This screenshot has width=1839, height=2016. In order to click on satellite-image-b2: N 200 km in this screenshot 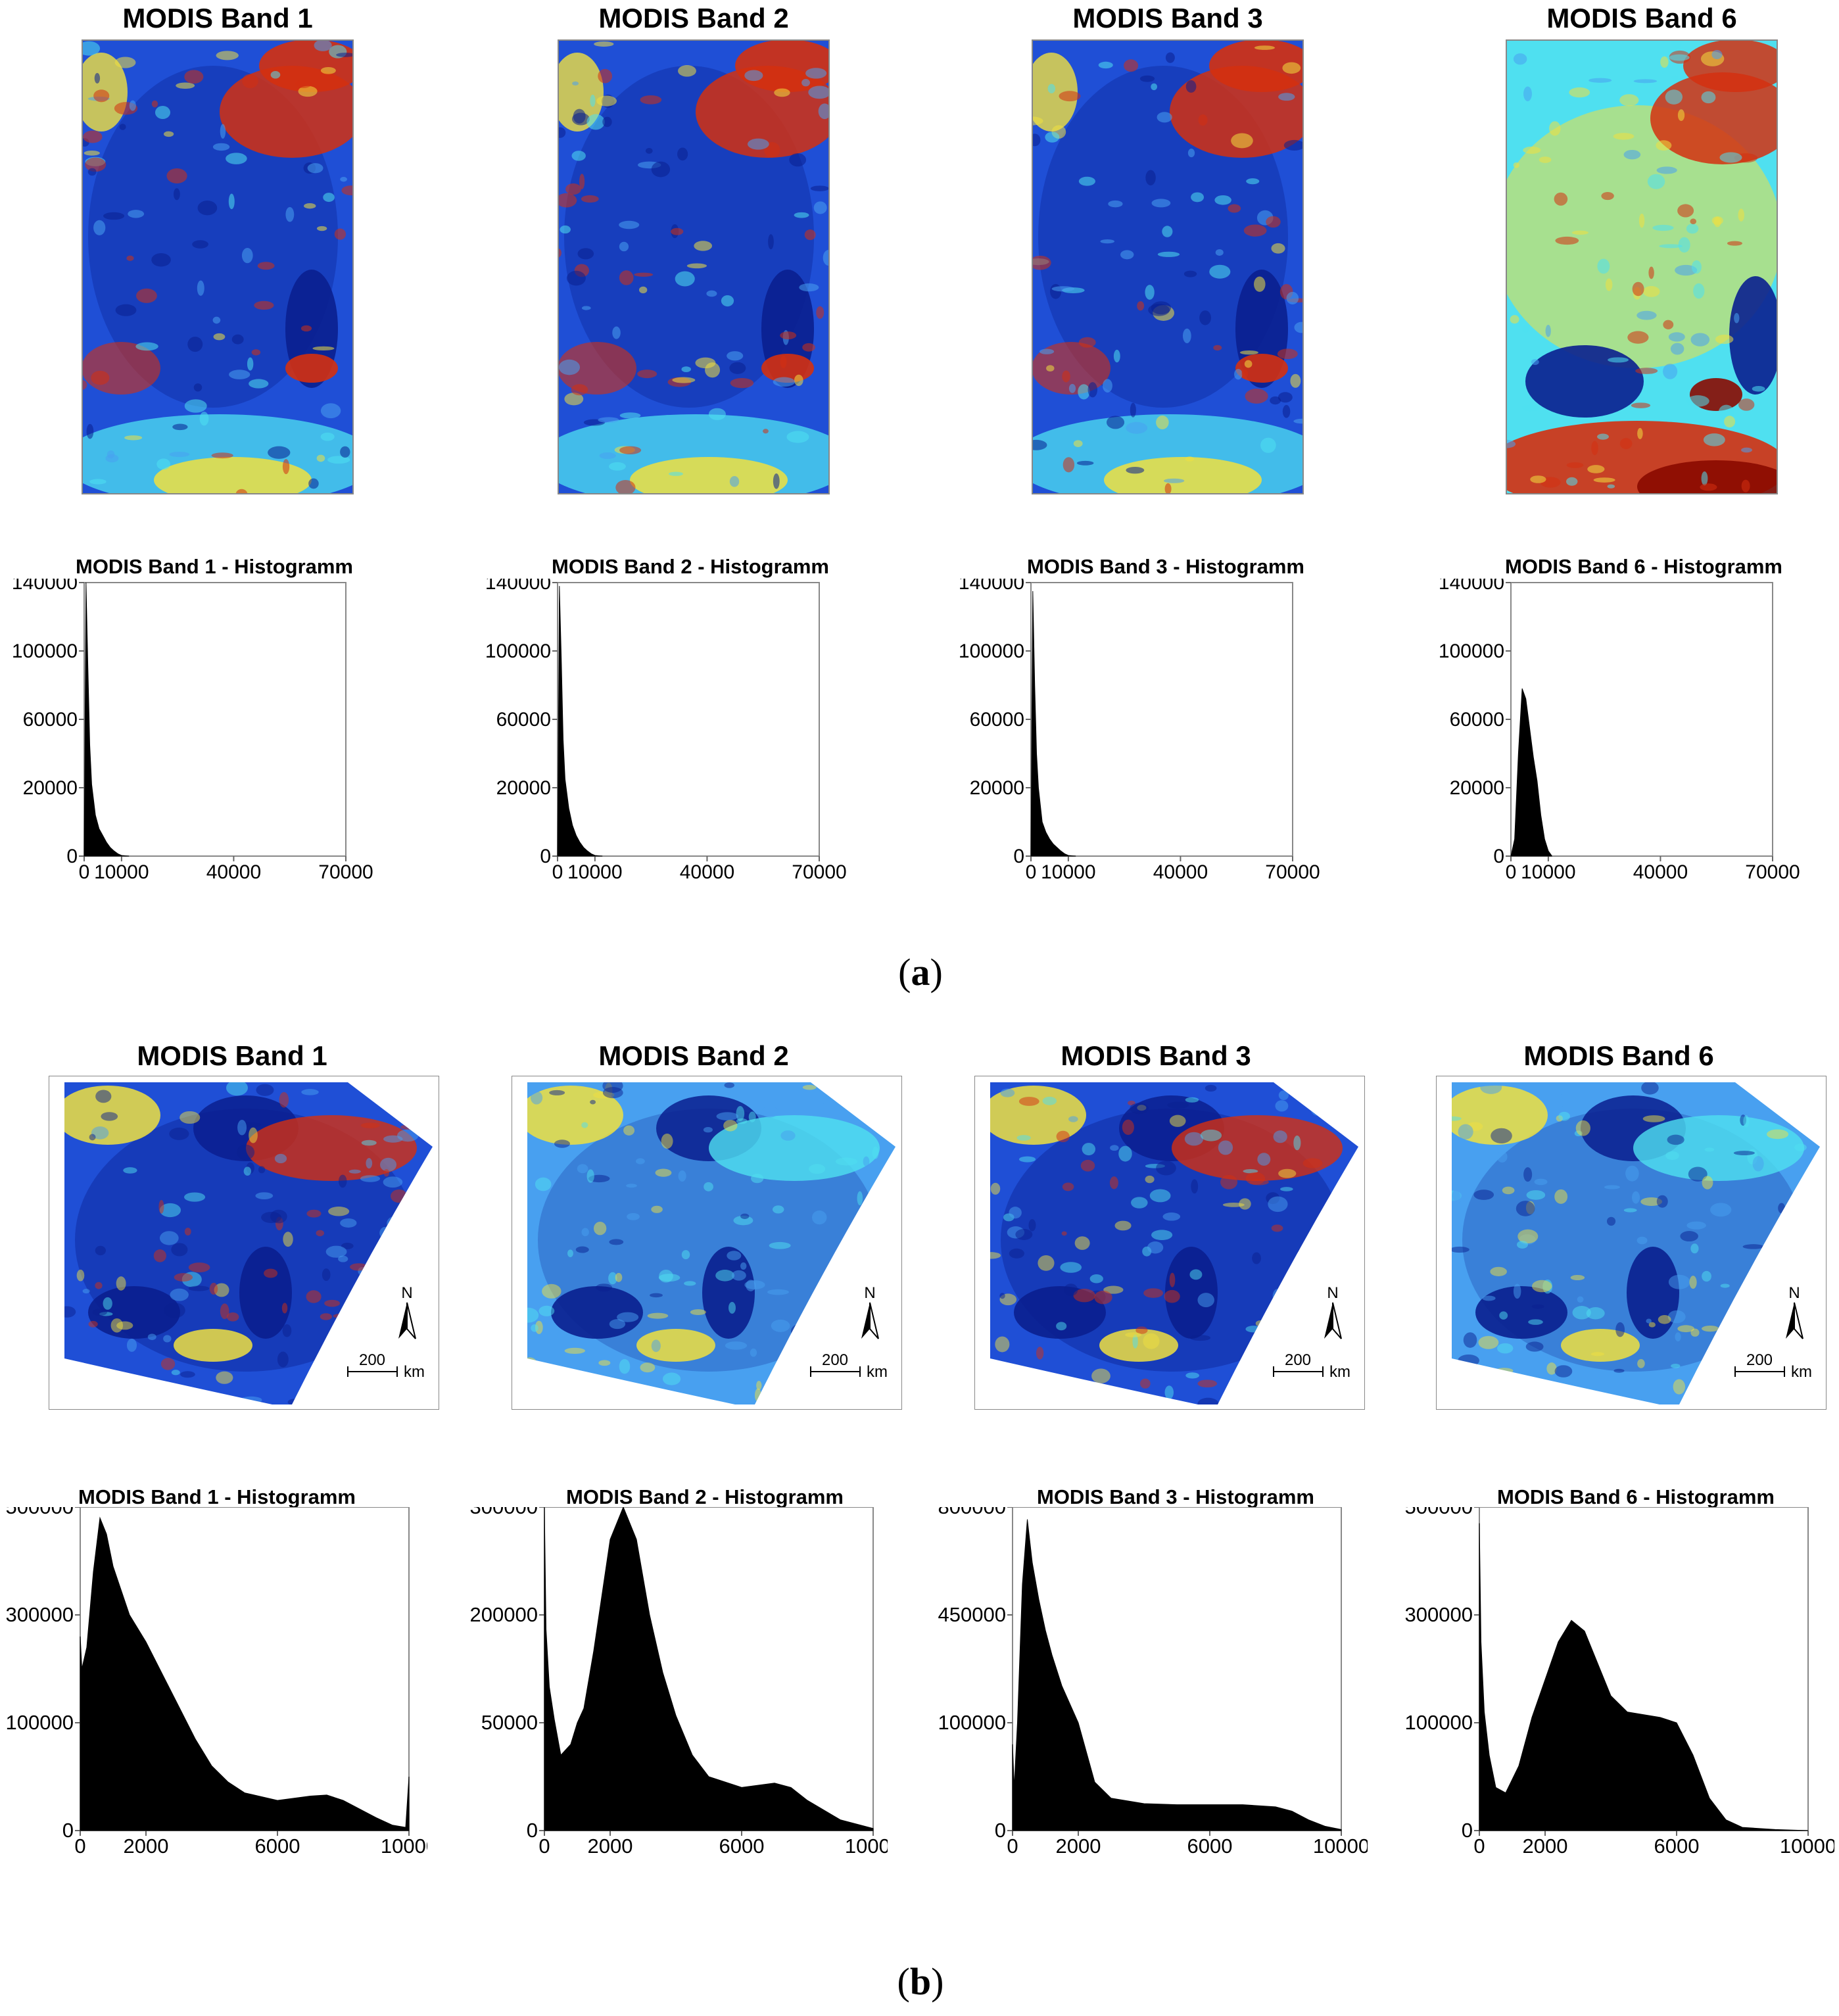, I will do `click(707, 1243)`.